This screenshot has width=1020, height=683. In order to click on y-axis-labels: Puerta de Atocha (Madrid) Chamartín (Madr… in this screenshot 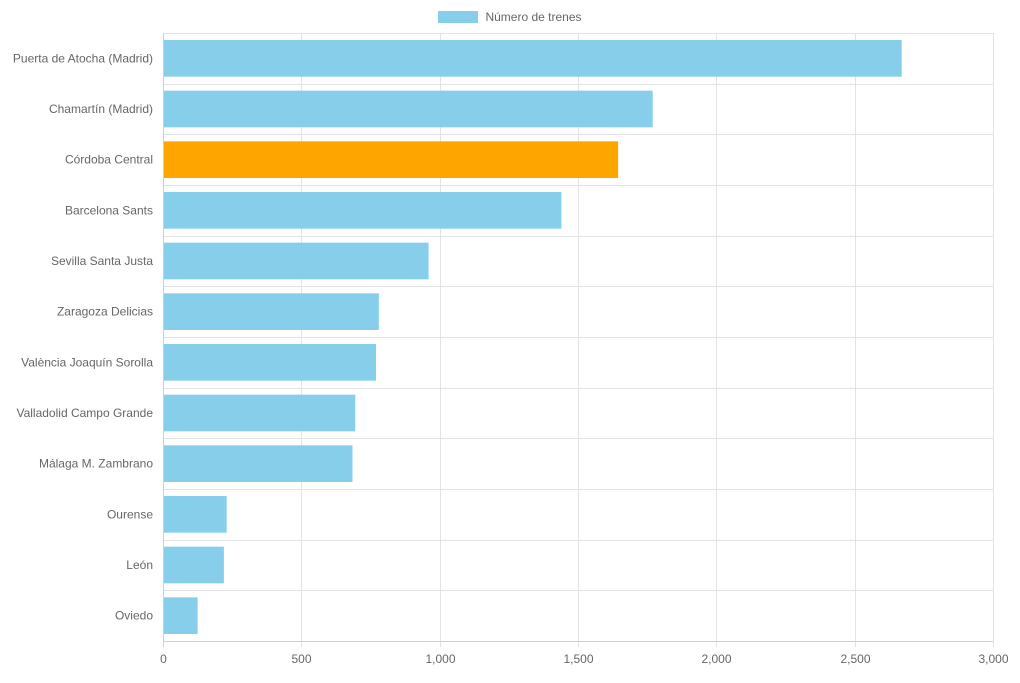, I will do `click(83, 336)`.